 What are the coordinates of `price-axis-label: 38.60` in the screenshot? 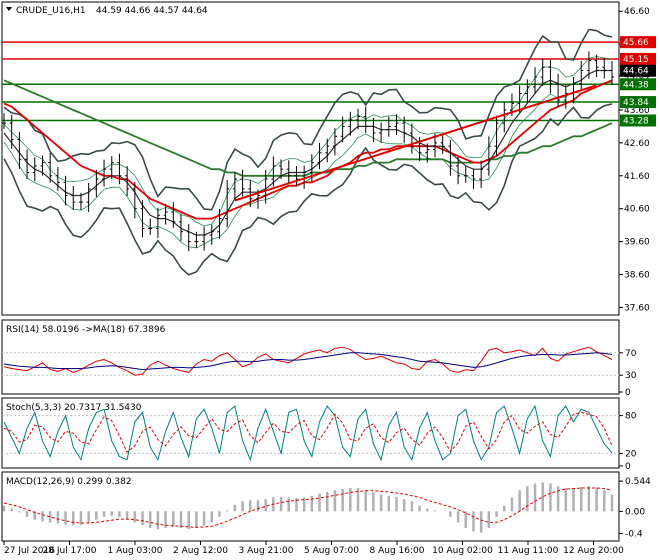 It's located at (637, 276).